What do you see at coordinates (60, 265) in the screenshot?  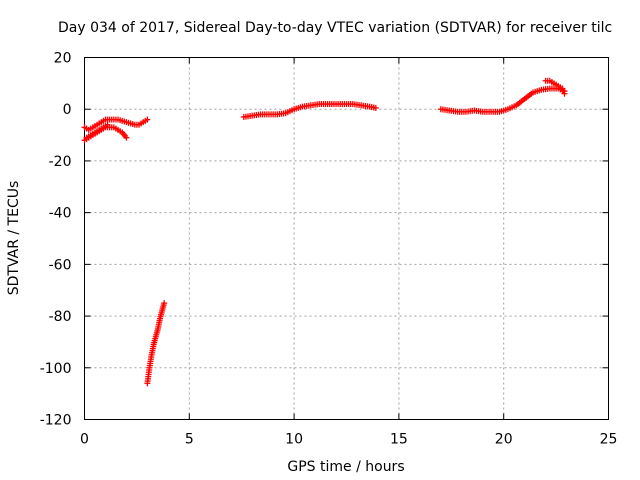 I see `y-tick-label: -60` at bounding box center [60, 265].